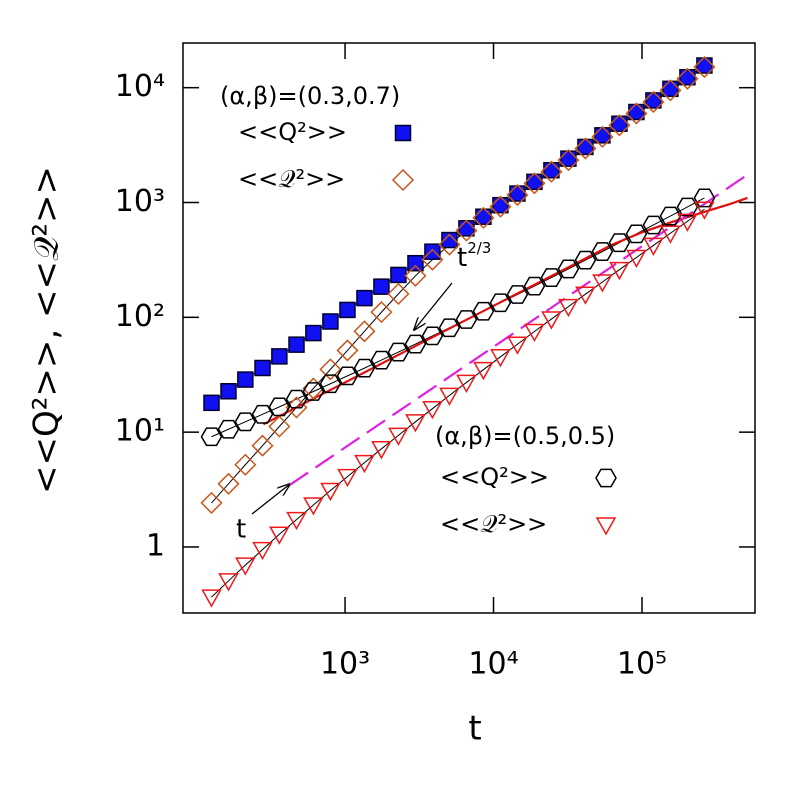 This screenshot has width=797, height=797. Describe the element at coordinates (525, 436) in the screenshot. I see `legend-title: (α,β)=(0.5,0.5)` at that location.